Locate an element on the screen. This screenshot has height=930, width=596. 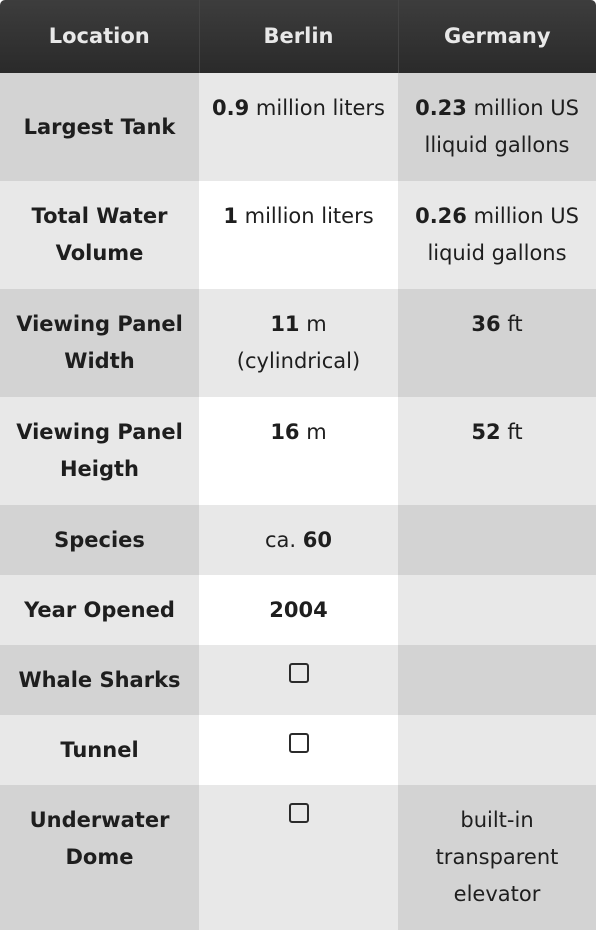
germany-viewing-panel-width: 36 ft is located at coordinates (497, 343).